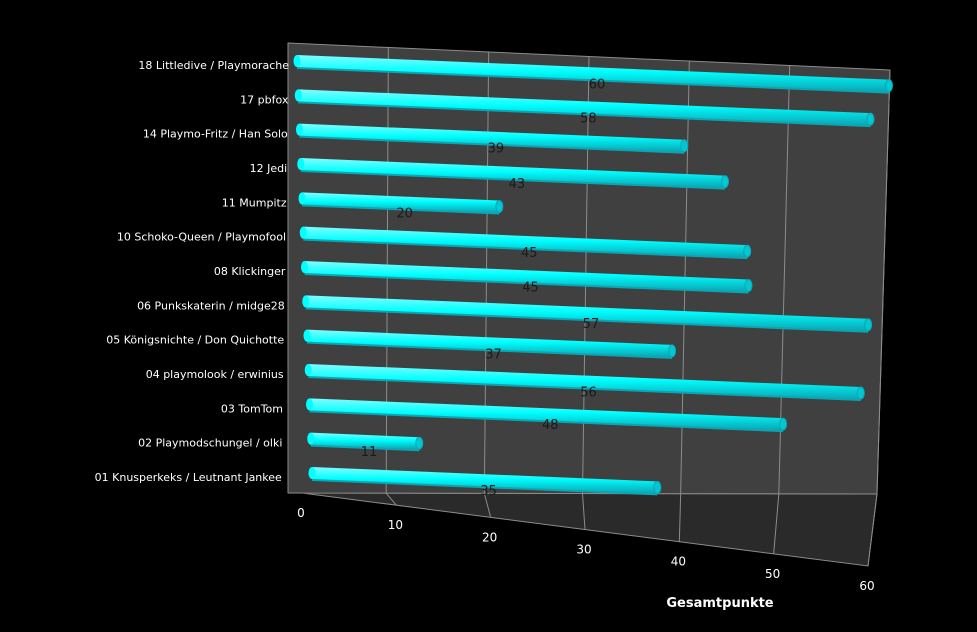  Describe the element at coordinates (301, 513) in the screenshot. I see `x-tick-label: 0` at that location.